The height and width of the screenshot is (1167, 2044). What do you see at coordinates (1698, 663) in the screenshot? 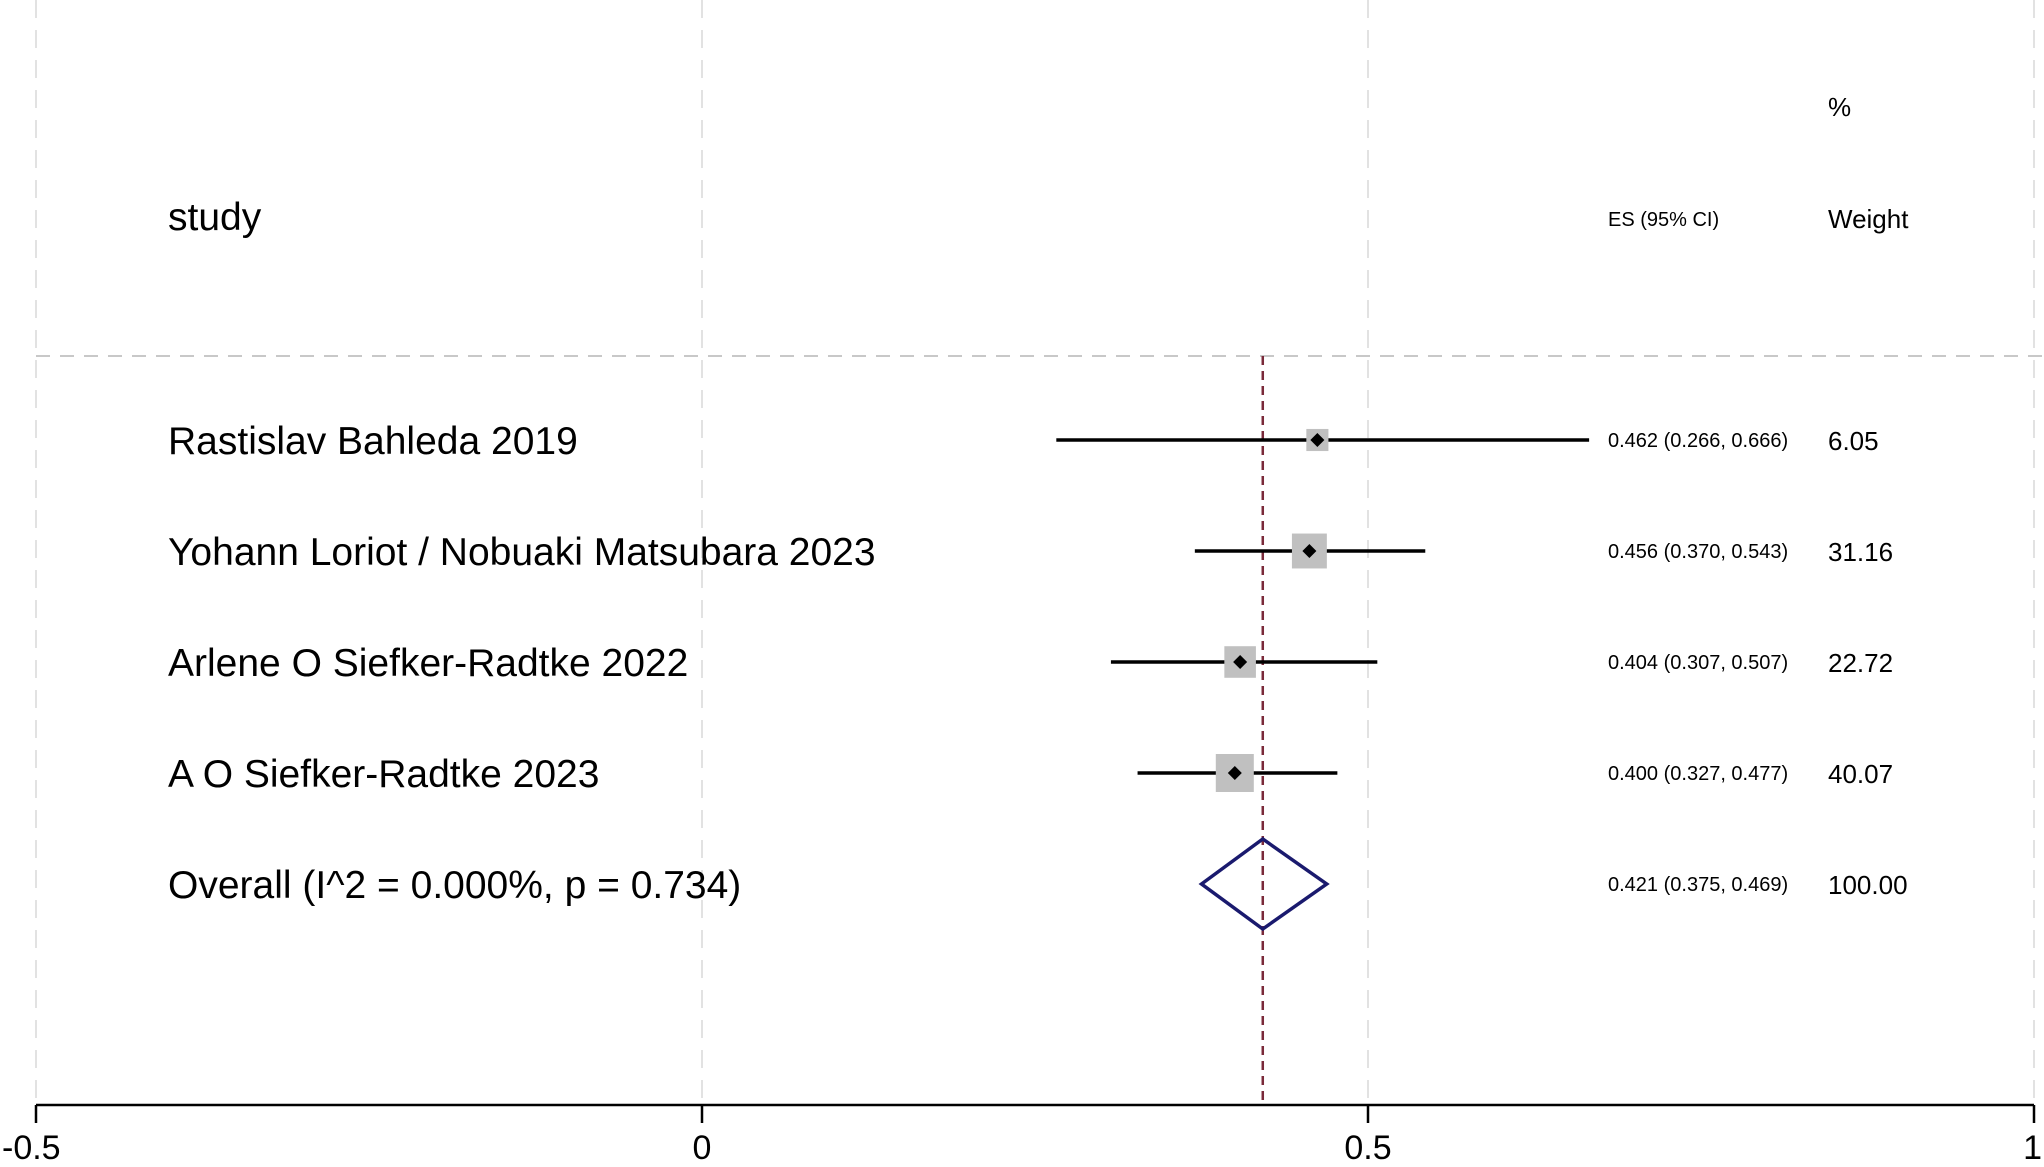
I see `effect-size-label: 0.404 (0.307, 0.507)` at bounding box center [1698, 663].